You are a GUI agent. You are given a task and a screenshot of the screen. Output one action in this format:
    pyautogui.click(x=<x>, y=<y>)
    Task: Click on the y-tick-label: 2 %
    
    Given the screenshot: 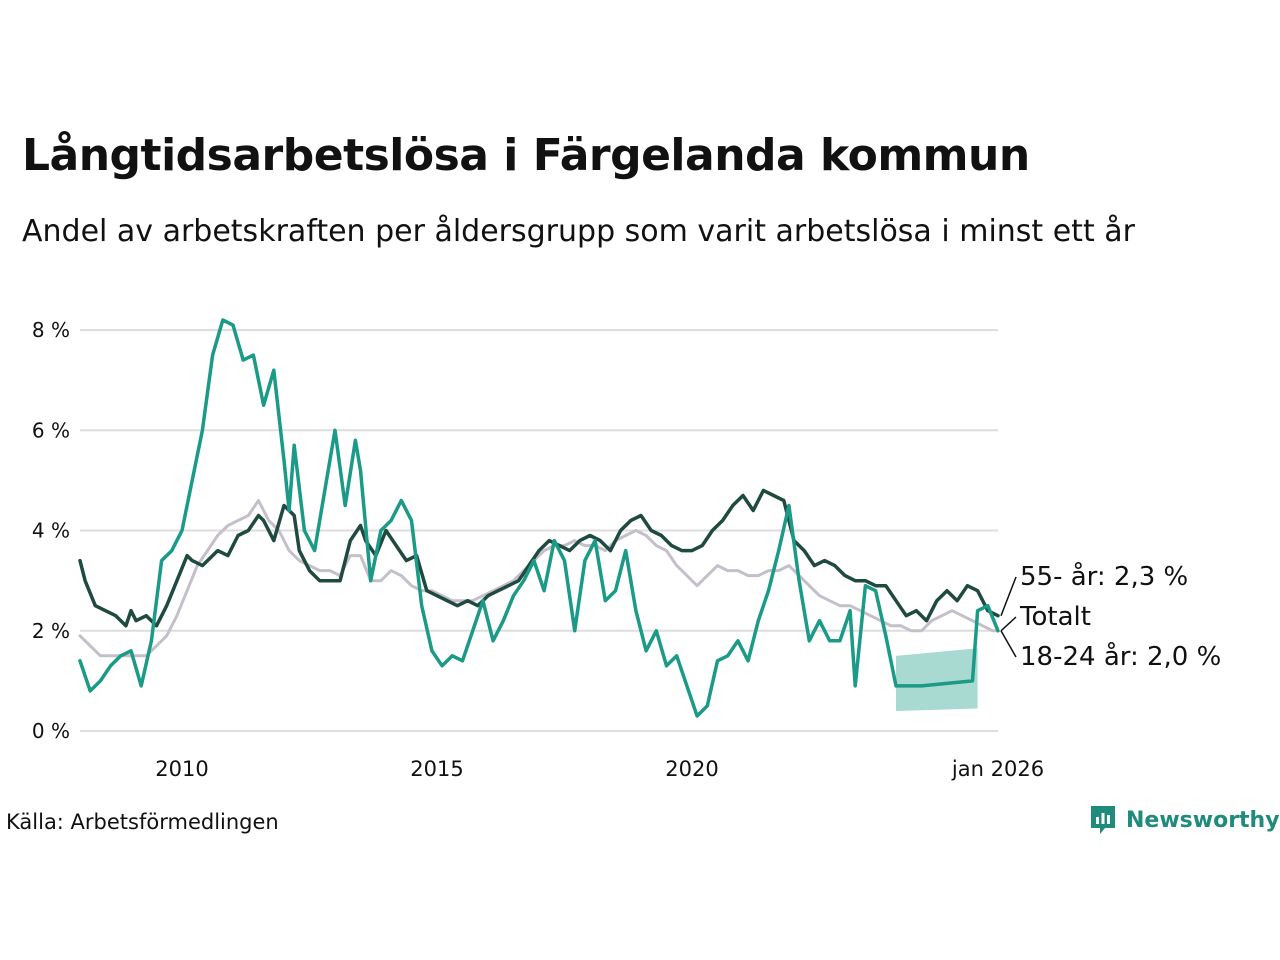 What is the action you would take?
    pyautogui.click(x=51, y=631)
    